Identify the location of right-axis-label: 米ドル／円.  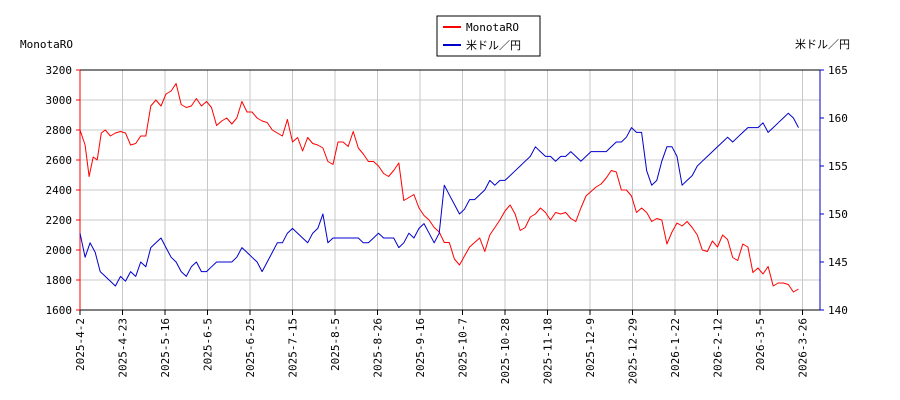
(822, 44).